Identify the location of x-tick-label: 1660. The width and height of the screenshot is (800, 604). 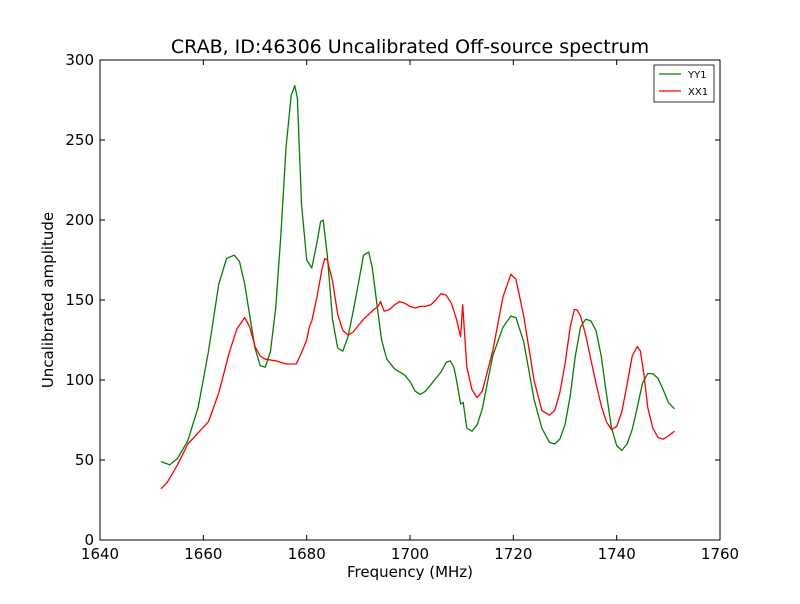
(203, 554).